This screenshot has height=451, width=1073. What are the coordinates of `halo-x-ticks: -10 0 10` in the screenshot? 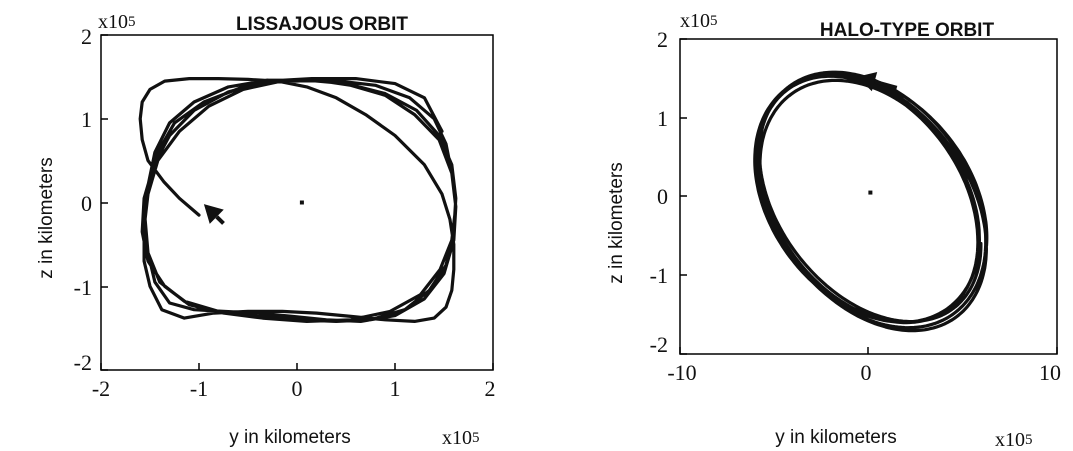 It's located at (864, 366).